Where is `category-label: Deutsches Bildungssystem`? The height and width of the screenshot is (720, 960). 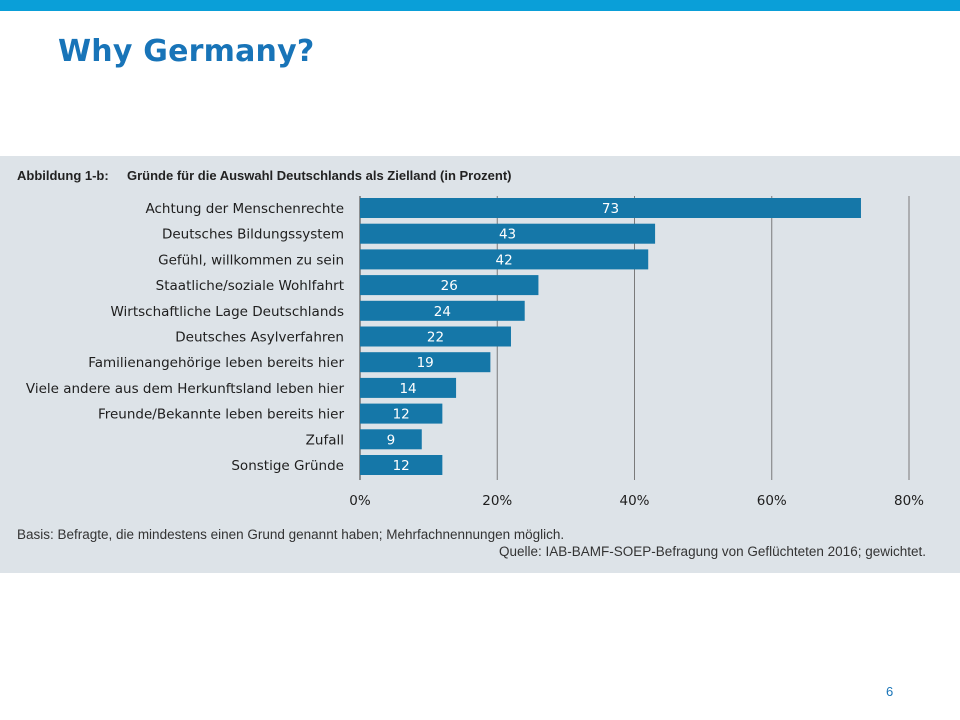 category-label: Deutsches Bildungssystem is located at coordinates (253, 235).